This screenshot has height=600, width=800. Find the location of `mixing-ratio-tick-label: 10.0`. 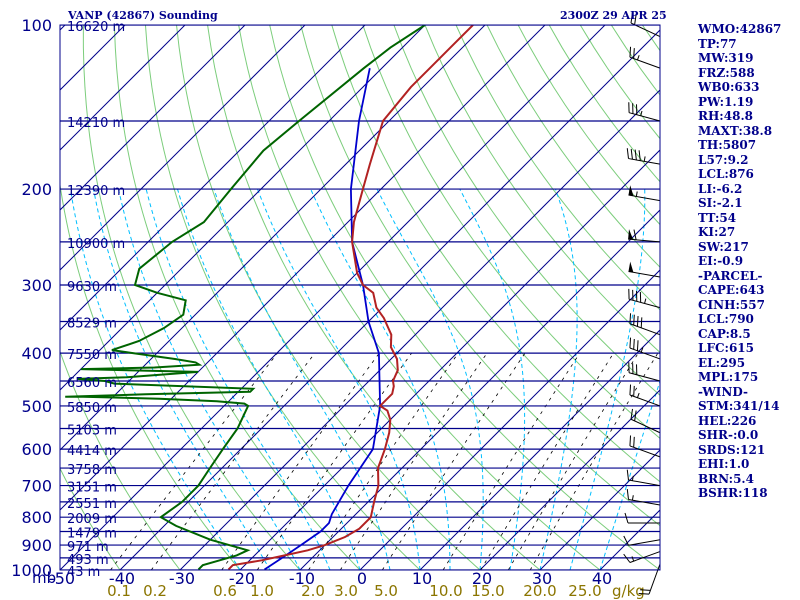

mixing-ratio-tick-label: 10.0 is located at coordinates (445, 591).